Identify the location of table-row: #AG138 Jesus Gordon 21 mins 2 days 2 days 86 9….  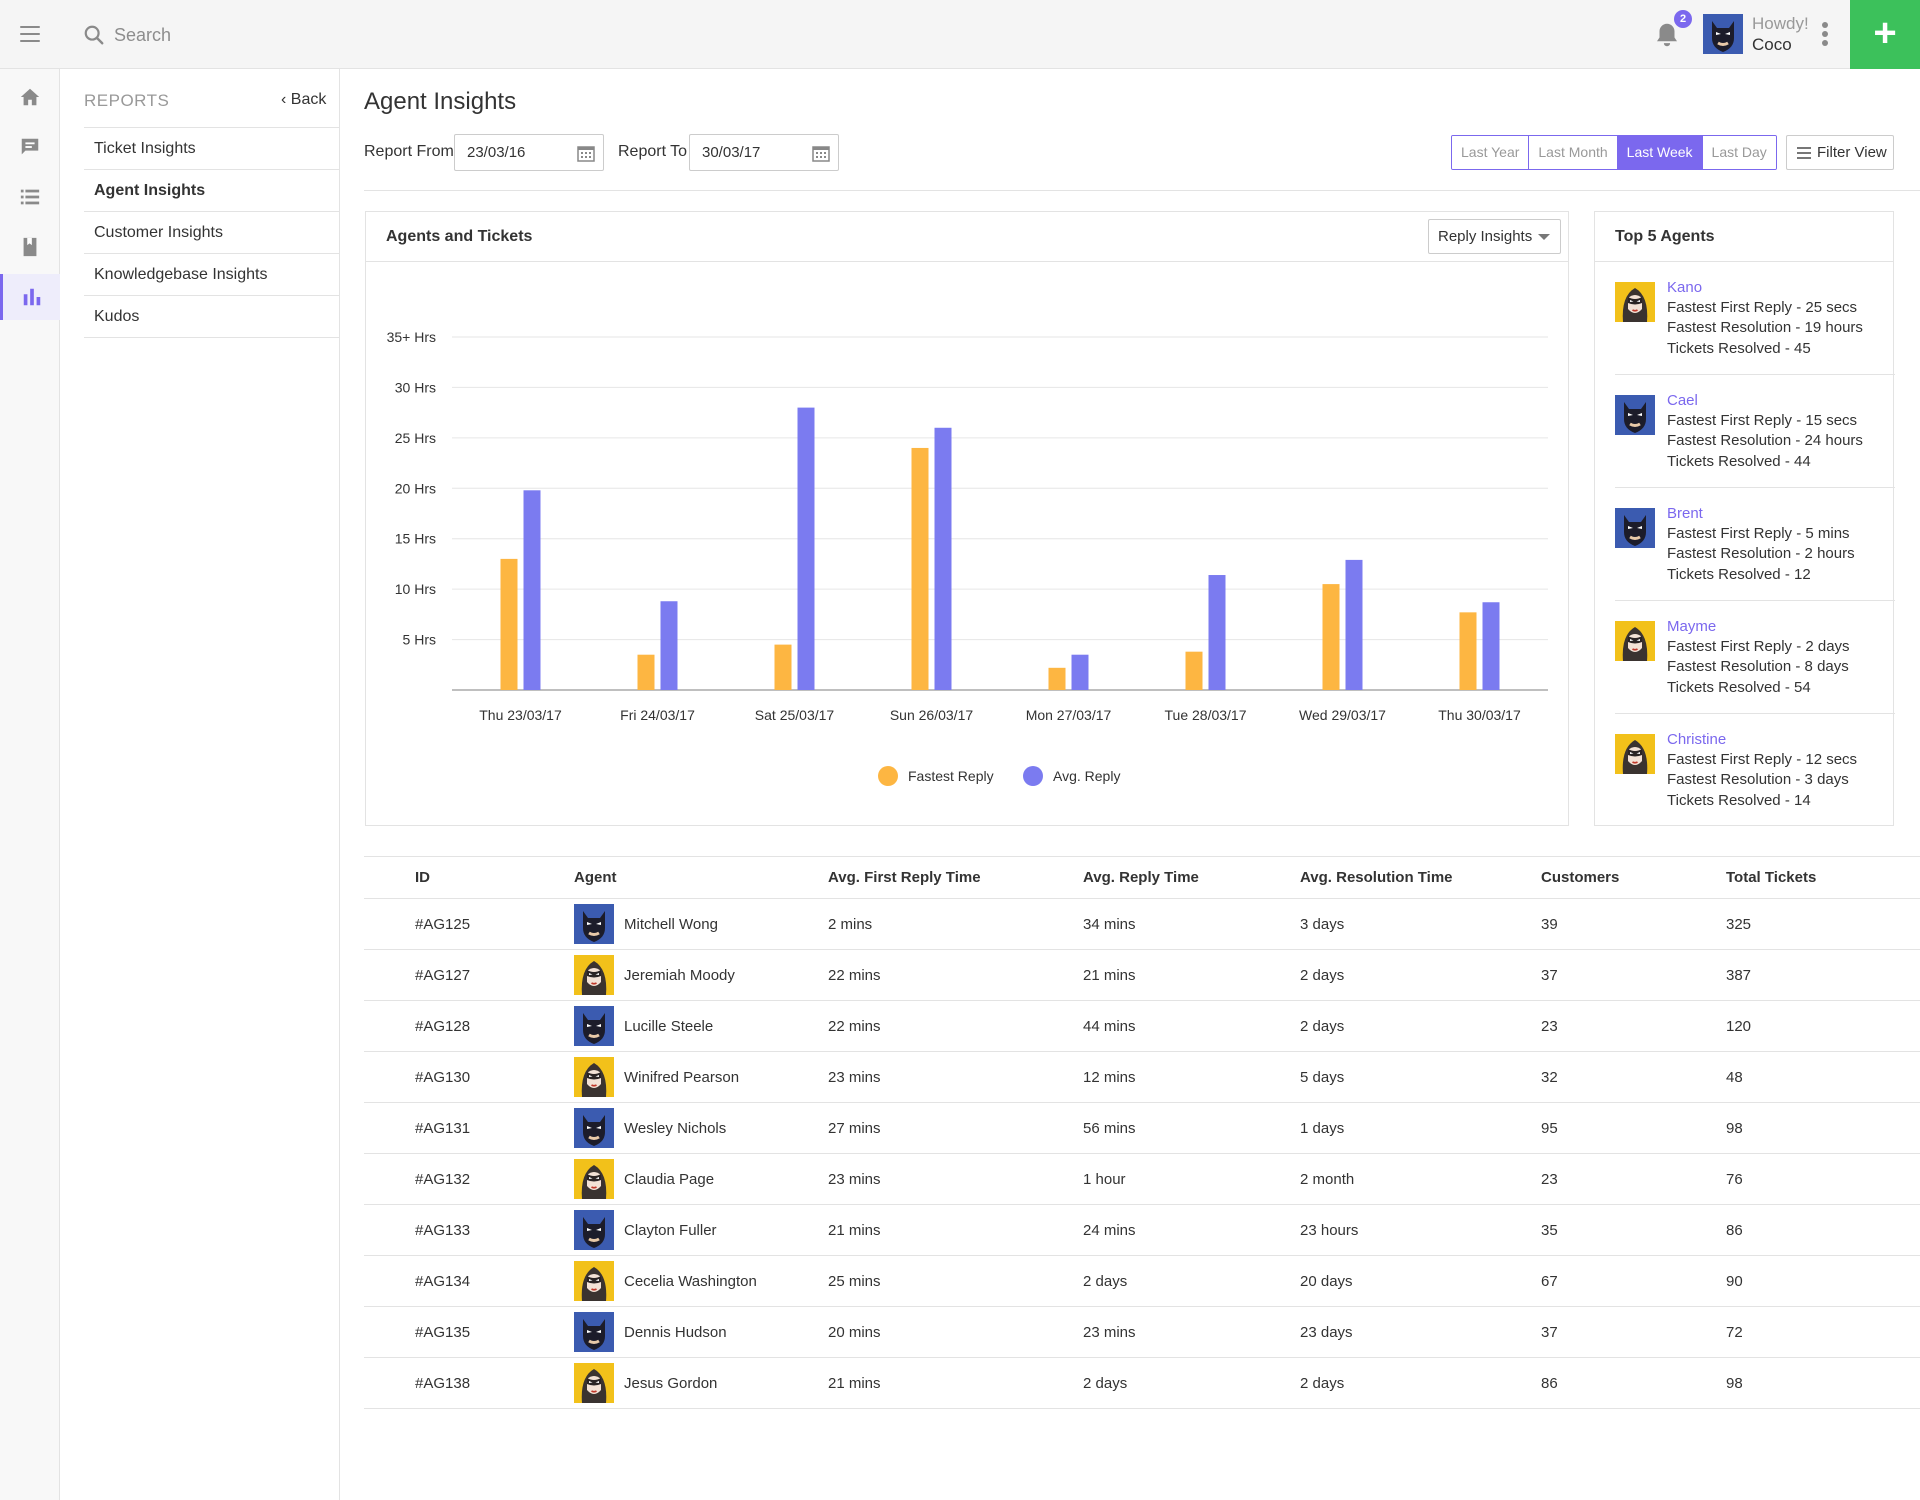
(1142, 1383).